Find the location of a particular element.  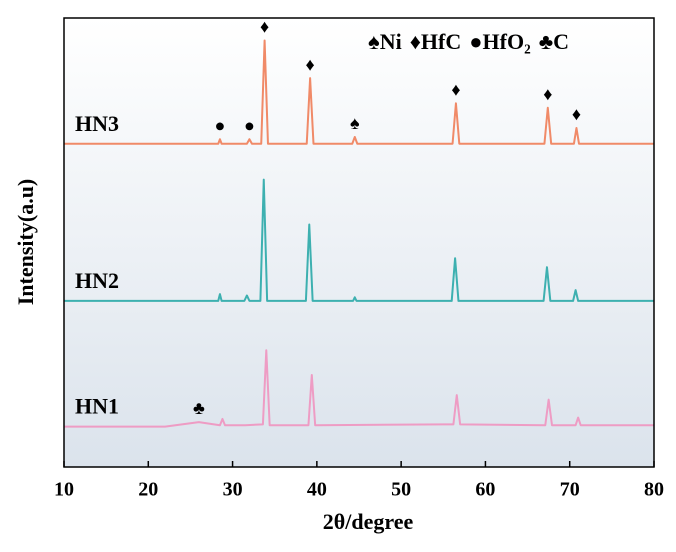

legend-entry: ♣C is located at coordinates (554, 41).